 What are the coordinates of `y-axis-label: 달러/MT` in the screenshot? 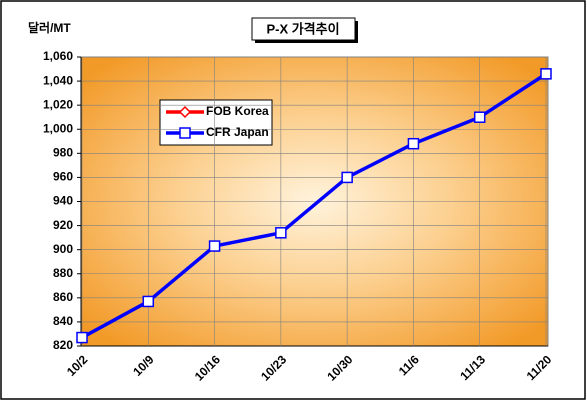 It's located at (49, 27).